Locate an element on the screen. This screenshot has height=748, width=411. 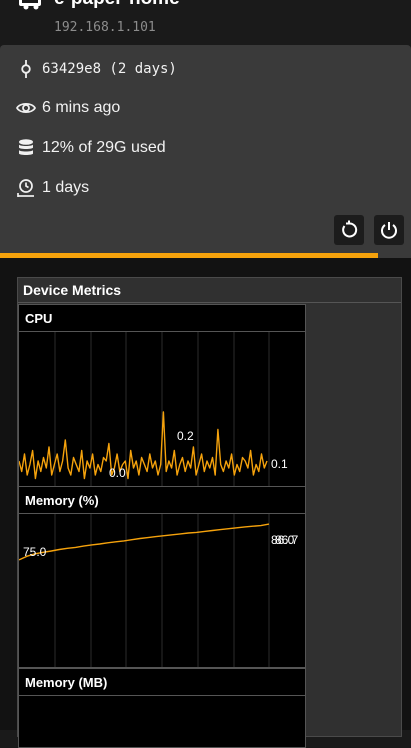
progress-bar is located at coordinates (205, 255).